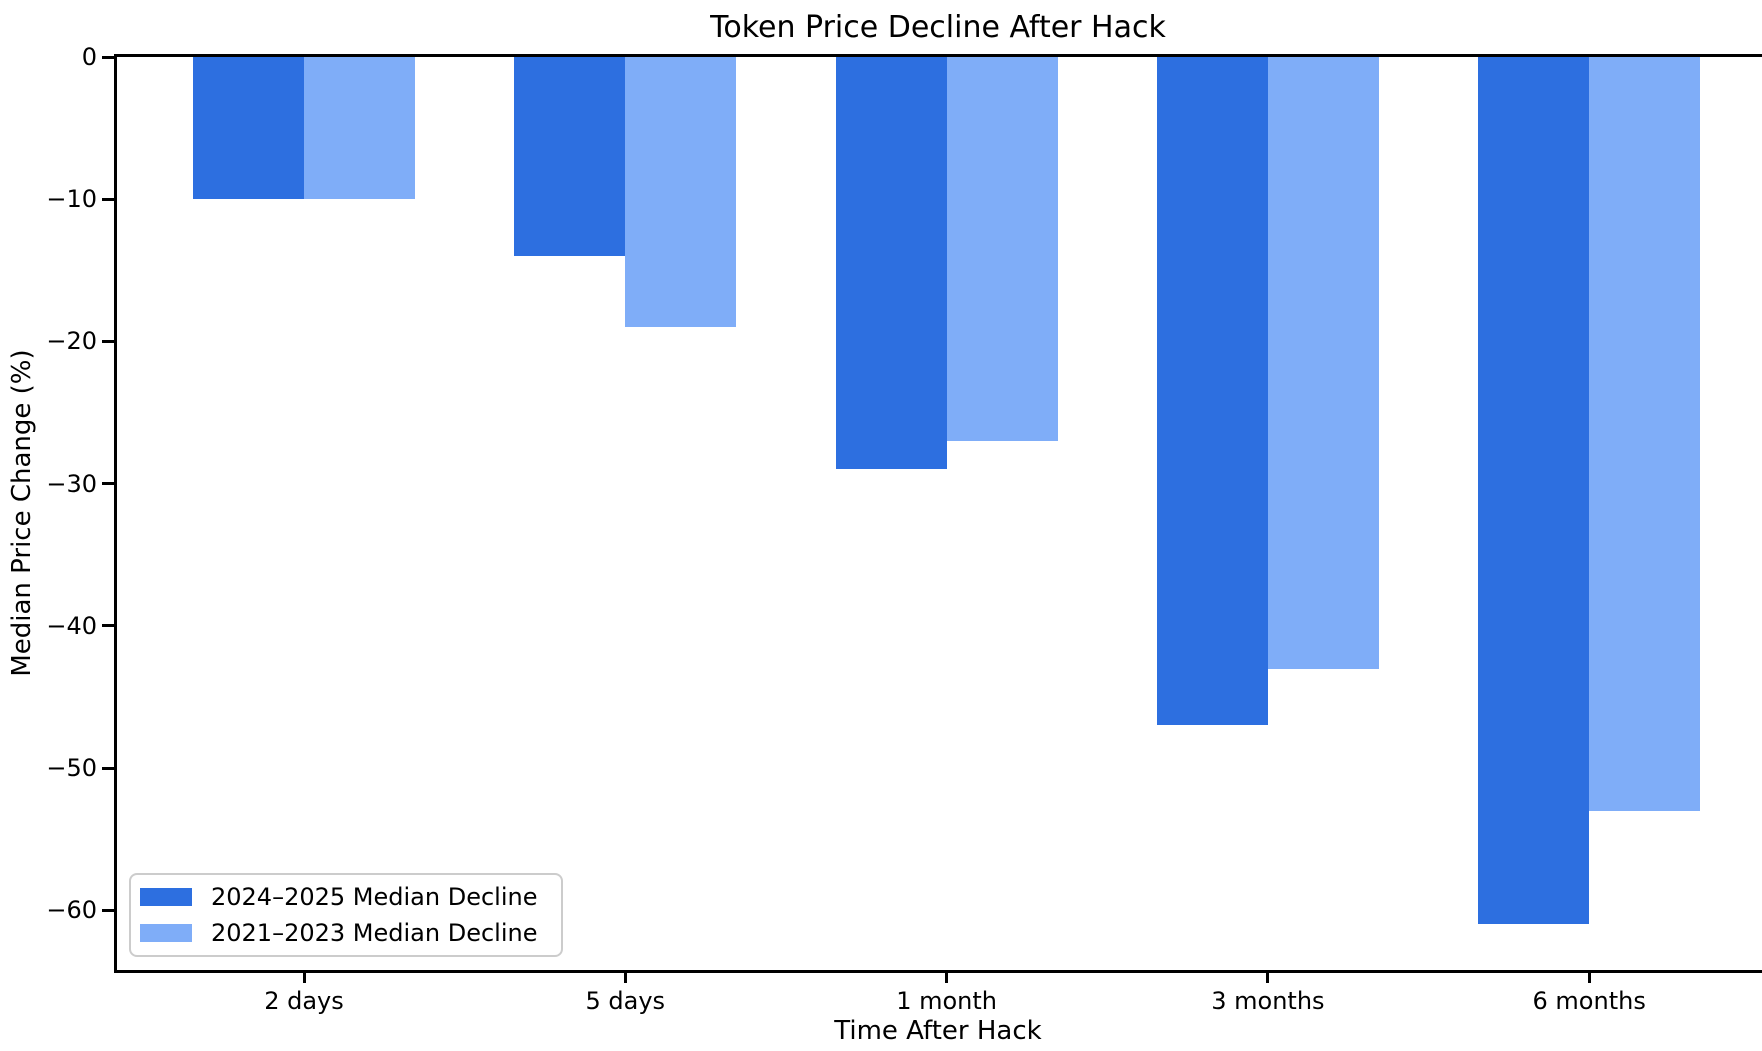 The height and width of the screenshot is (1051, 1762). I want to click on legend-label-series1: 2021–2023 Median Decline, so click(374, 933).